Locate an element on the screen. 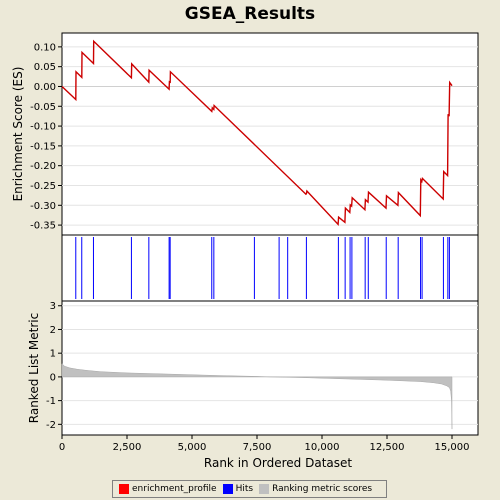 This screenshot has width=500, height=500. x-axis-label: Rank in Ordered Dataset is located at coordinates (278, 463).